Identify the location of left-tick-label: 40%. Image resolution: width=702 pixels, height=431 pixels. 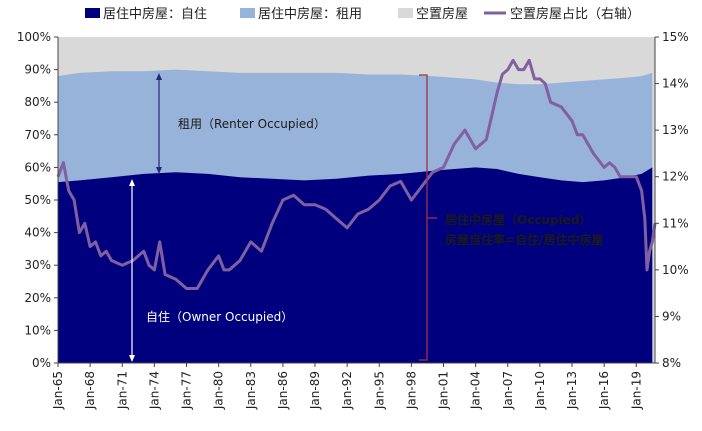
(37, 233).